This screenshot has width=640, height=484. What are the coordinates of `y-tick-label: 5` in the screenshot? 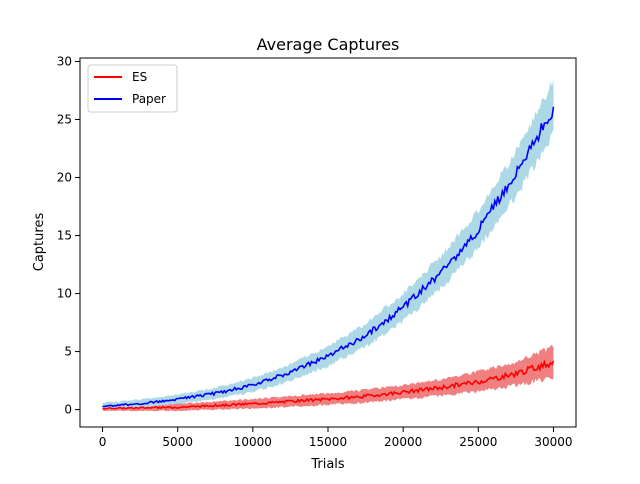 It's located at (68, 352).